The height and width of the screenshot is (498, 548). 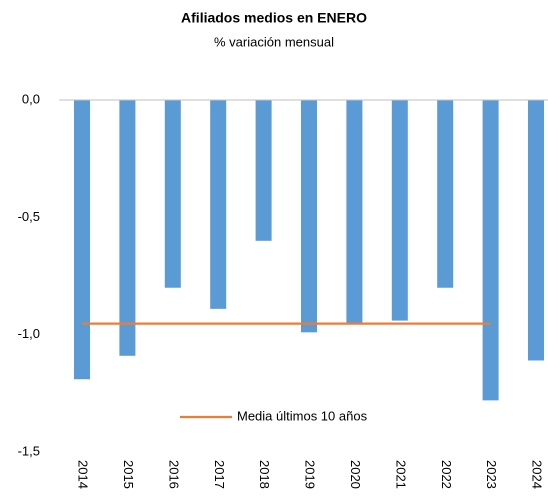 What do you see at coordinates (83, 474) in the screenshot?
I see `x-tick-label: 2014` at bounding box center [83, 474].